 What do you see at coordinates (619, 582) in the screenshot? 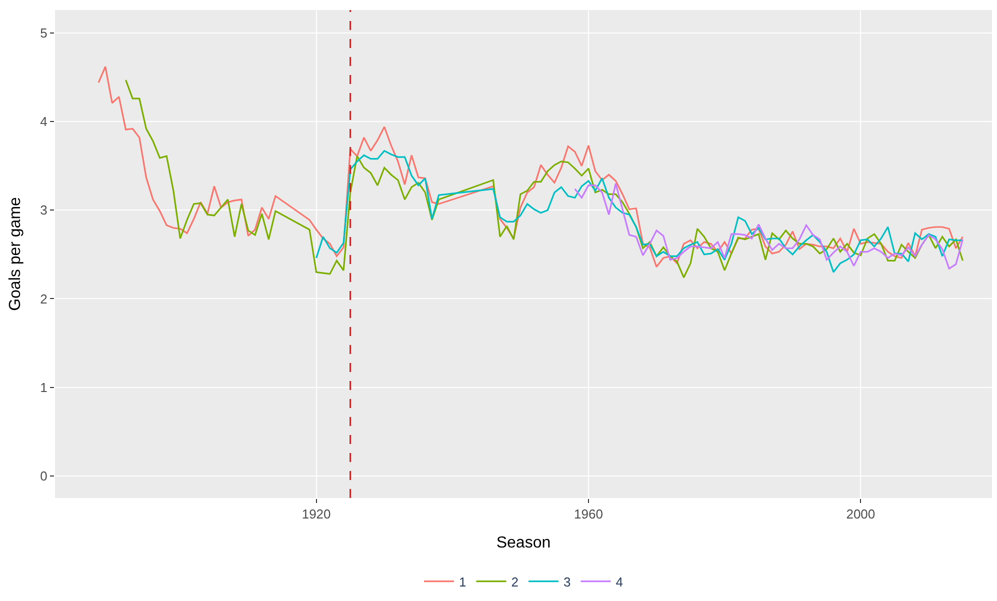
I see `legend-label: 4` at bounding box center [619, 582].